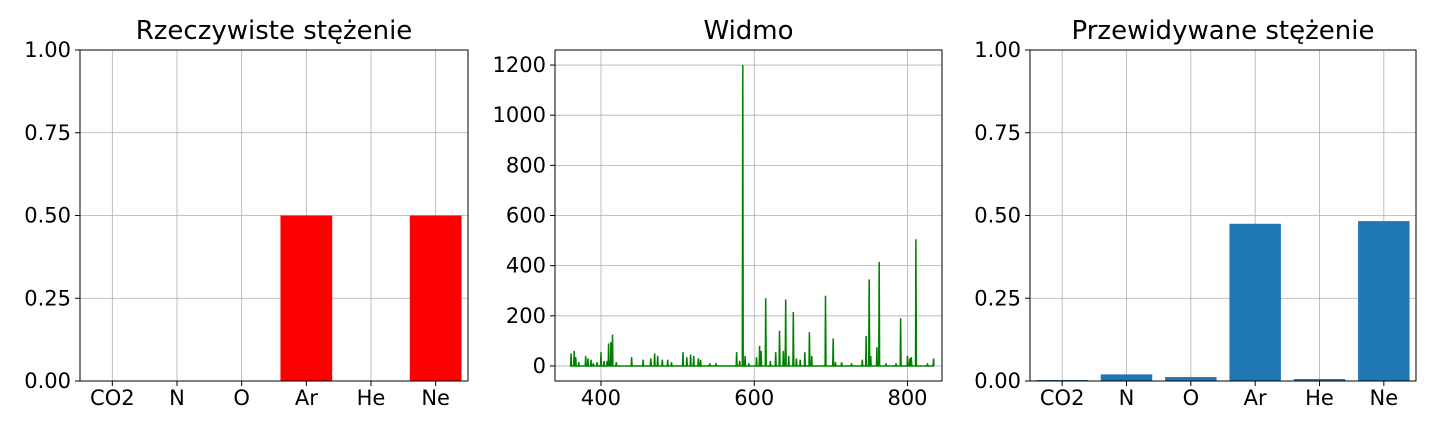 The image size is (1440, 432). What do you see at coordinates (907, 398) in the screenshot?
I see `x-tick-label: 800` at bounding box center [907, 398].